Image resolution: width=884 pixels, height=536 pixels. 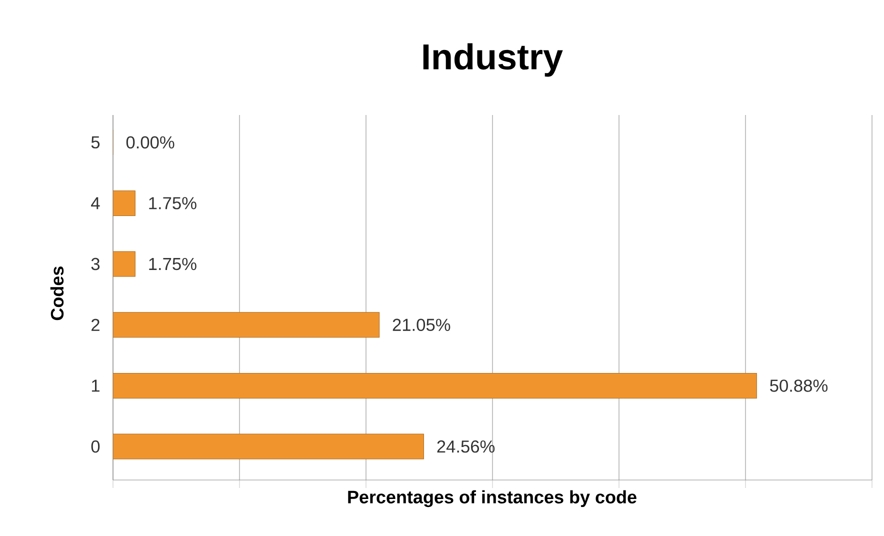 I want to click on y-tick-label: 0, so click(x=95, y=446).